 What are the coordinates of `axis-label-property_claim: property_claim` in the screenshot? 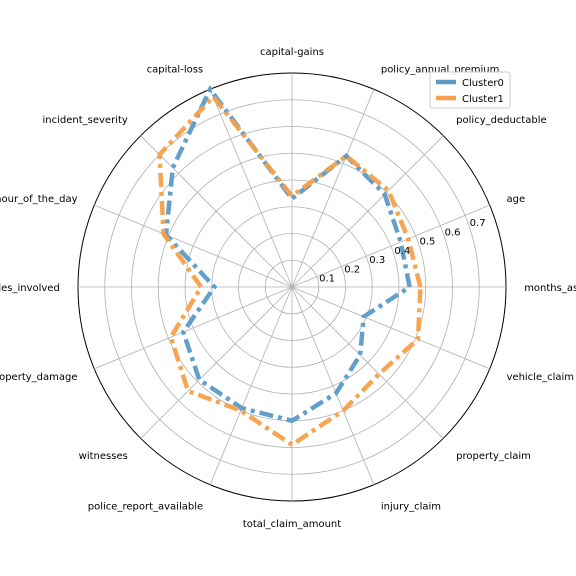 It's located at (493, 456).